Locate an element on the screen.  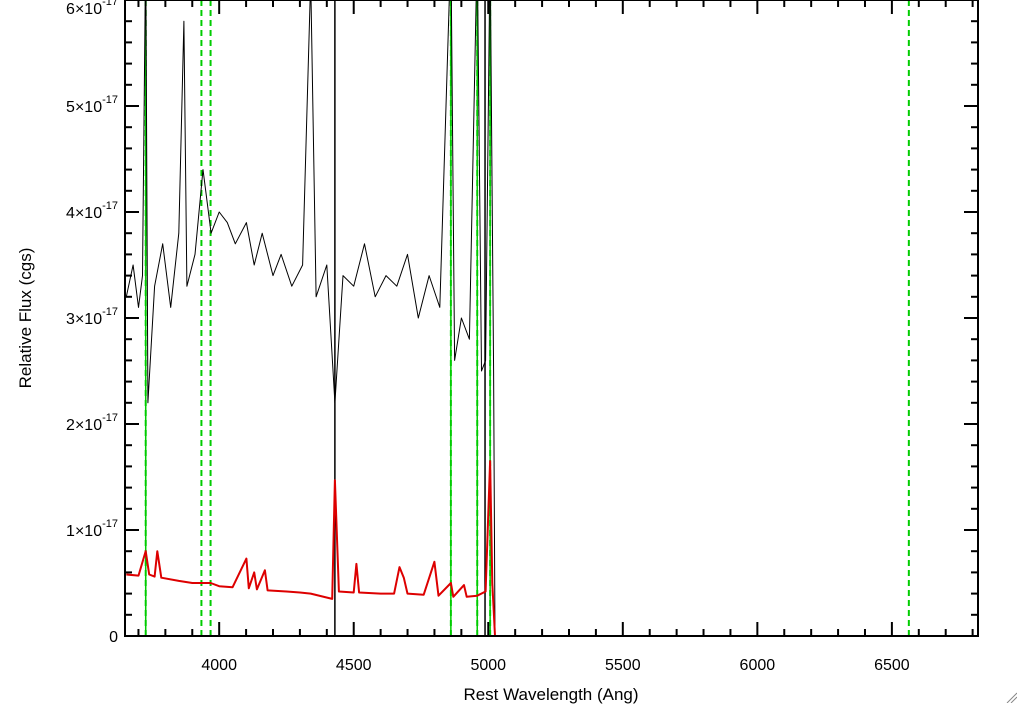
x-tick-labels: 4000 4500 5000 5500 6000 6500 is located at coordinates (555, 665).